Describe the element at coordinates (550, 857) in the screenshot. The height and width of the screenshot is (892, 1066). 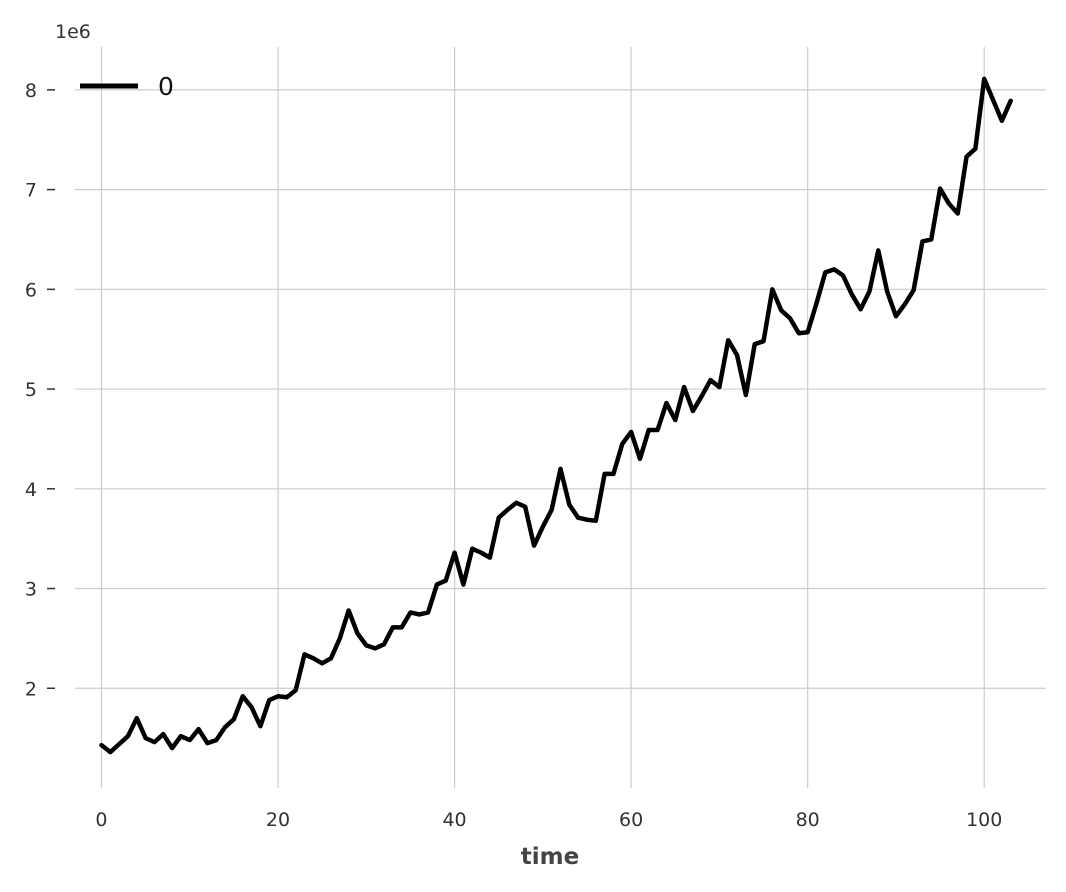
I see `x-axis-label: time` at that location.